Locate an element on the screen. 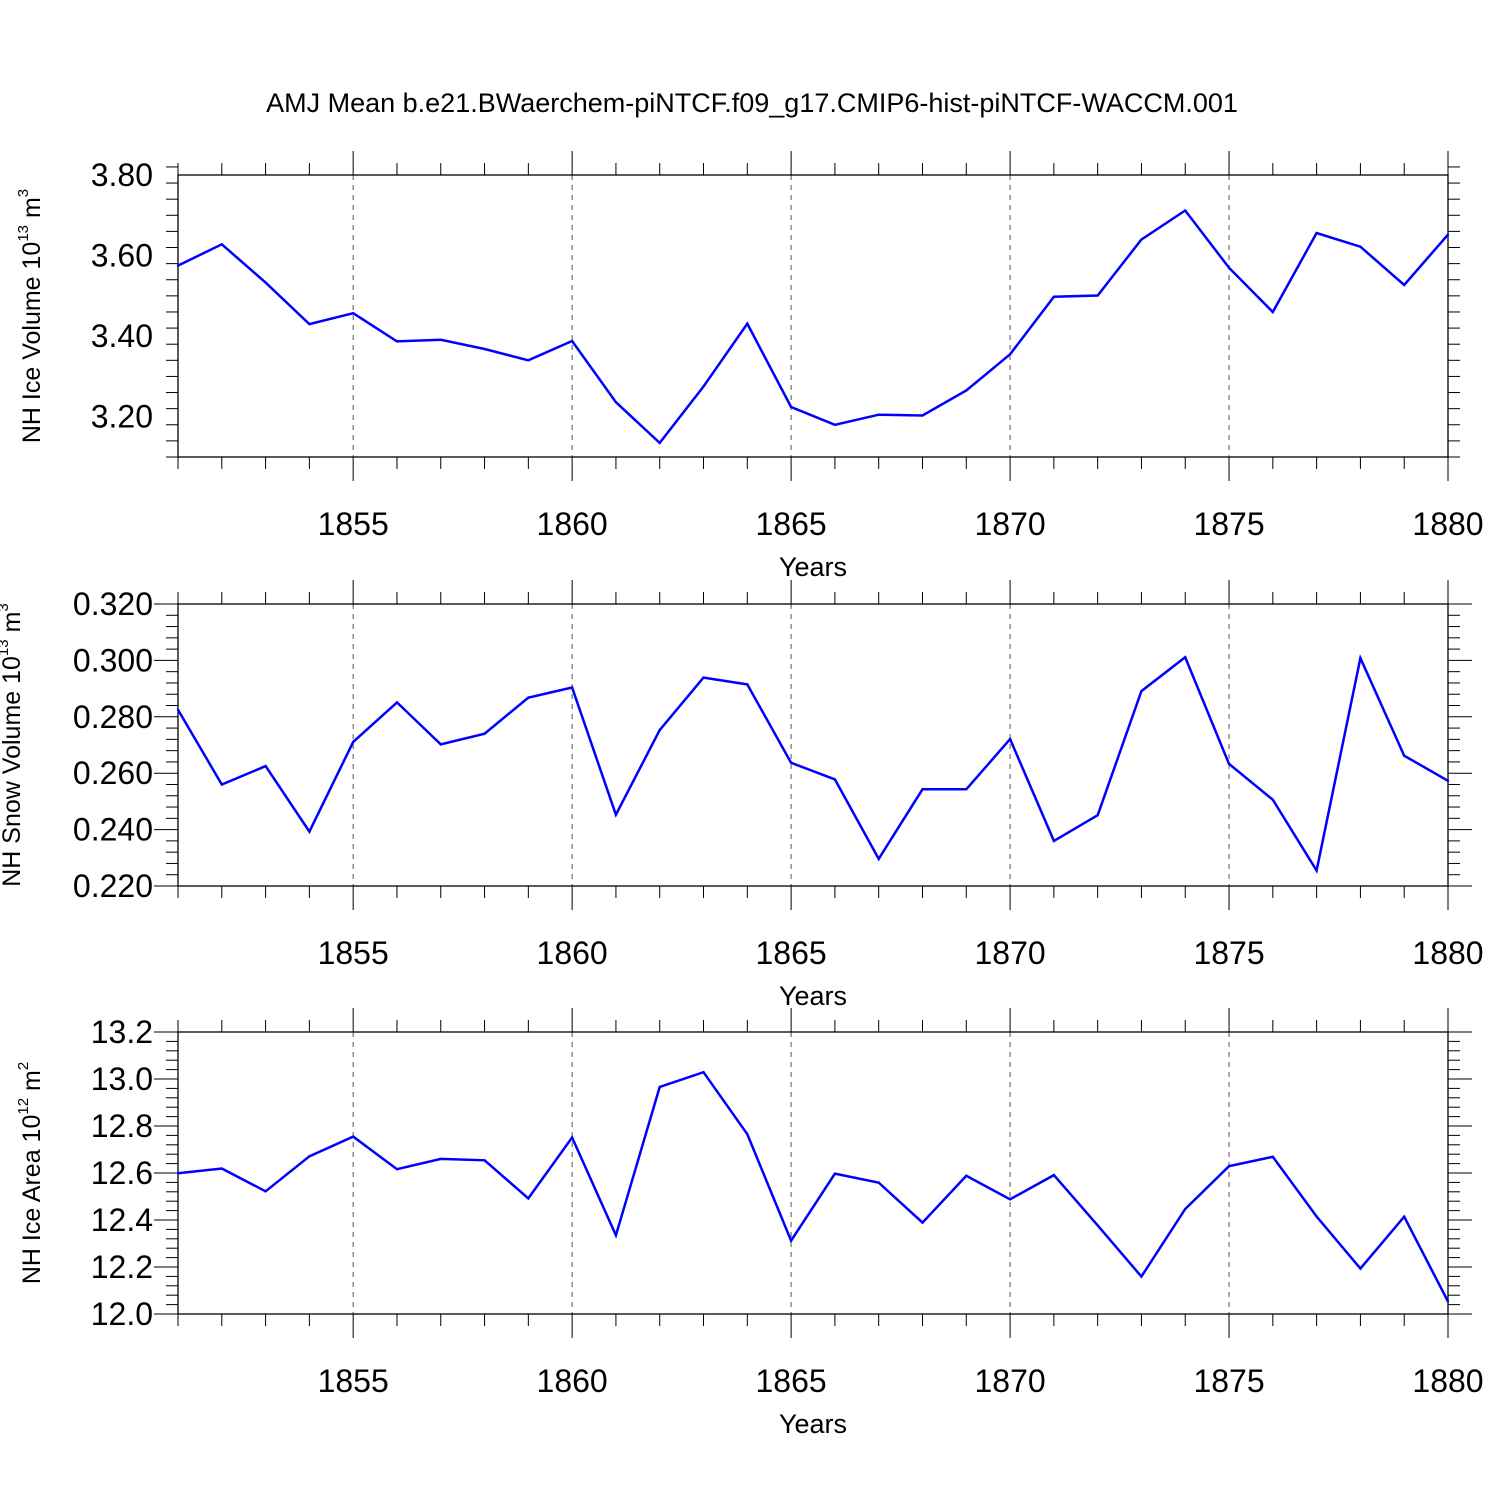 This screenshot has width=1500, height=1500. y-tick-label: 3.40 is located at coordinates (122, 336).